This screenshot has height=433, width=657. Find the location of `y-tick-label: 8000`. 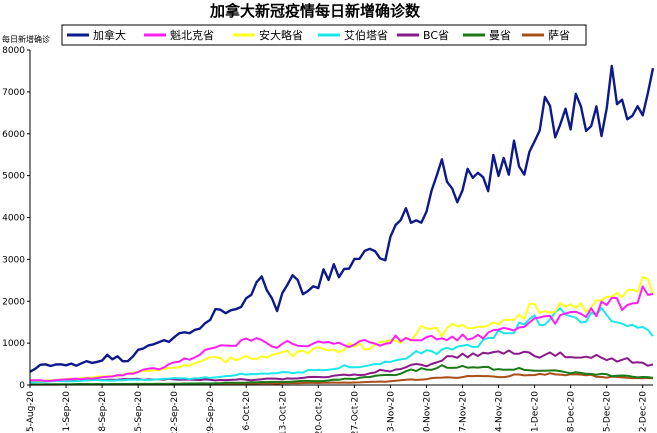

y-tick-label: 8000 is located at coordinates (13, 51).